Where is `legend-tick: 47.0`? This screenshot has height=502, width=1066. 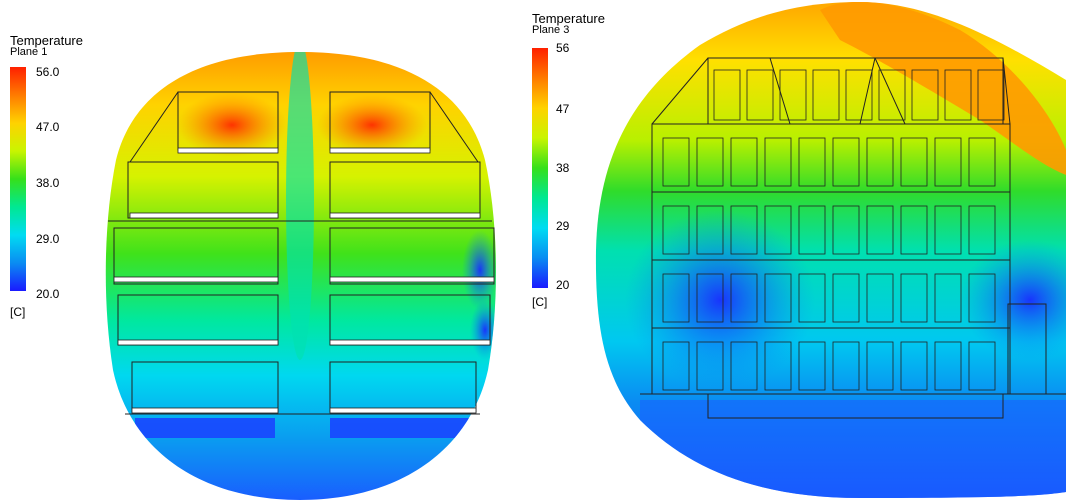 legend-tick: 47.0 is located at coordinates (48, 127).